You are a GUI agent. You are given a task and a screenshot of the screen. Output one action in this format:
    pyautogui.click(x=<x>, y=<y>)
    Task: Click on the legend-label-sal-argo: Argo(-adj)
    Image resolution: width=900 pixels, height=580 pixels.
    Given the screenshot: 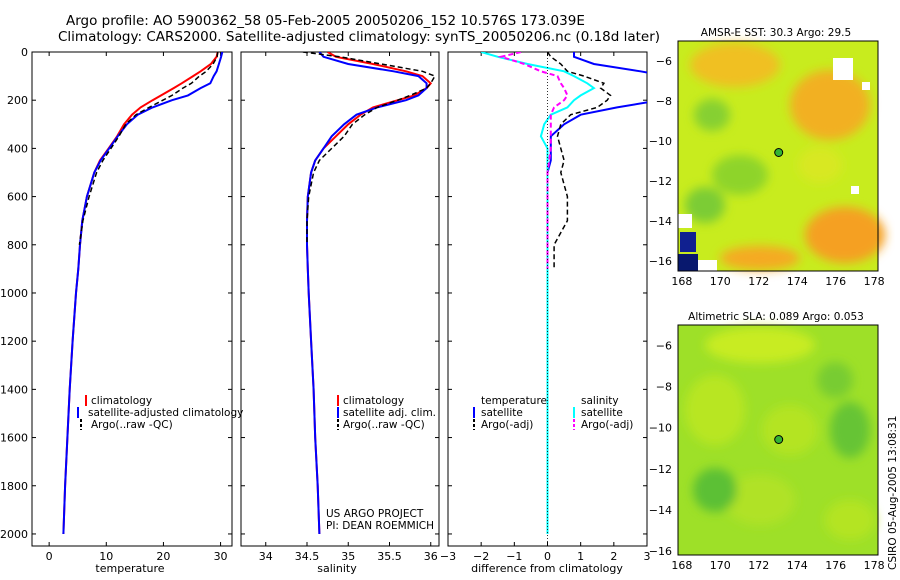 What is the action you would take?
    pyautogui.click(x=607, y=425)
    